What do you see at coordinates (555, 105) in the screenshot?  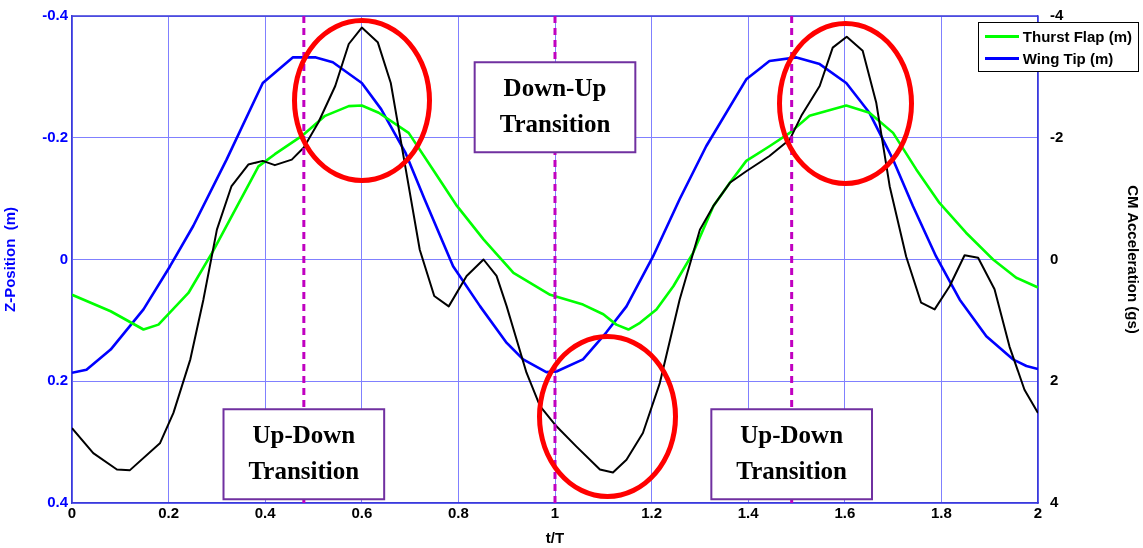 I see `annotation: Down-Up Transition` at bounding box center [555, 105].